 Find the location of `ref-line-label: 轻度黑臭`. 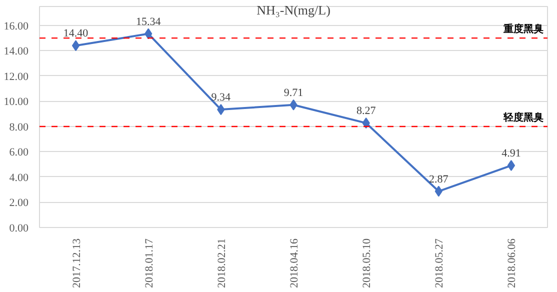

ref-line-label: 轻度黑臭 is located at coordinates (523, 117).